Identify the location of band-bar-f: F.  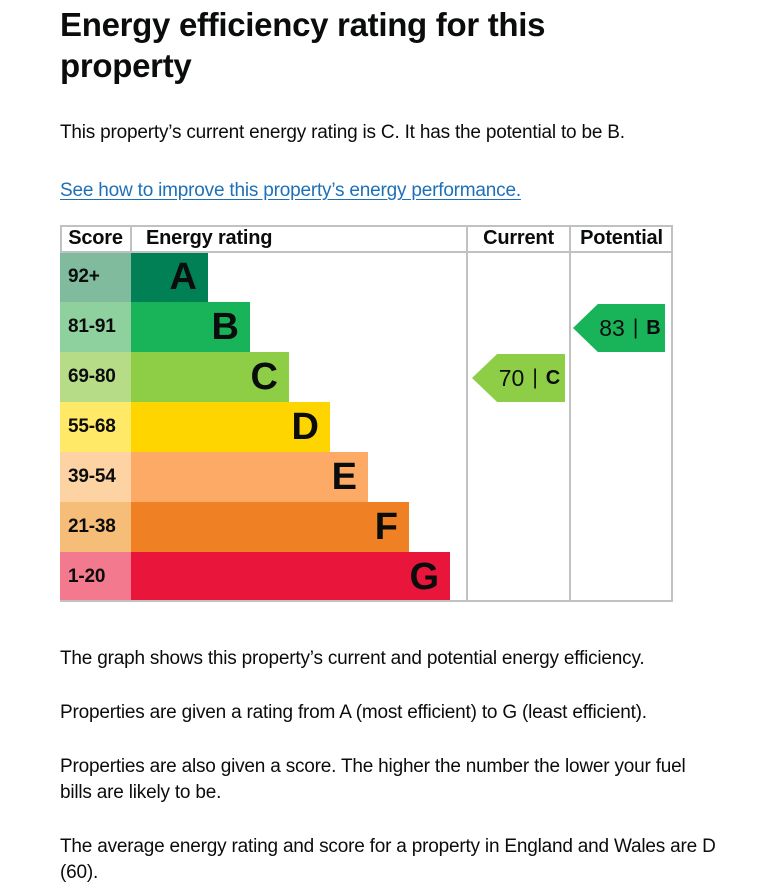
(270, 527).